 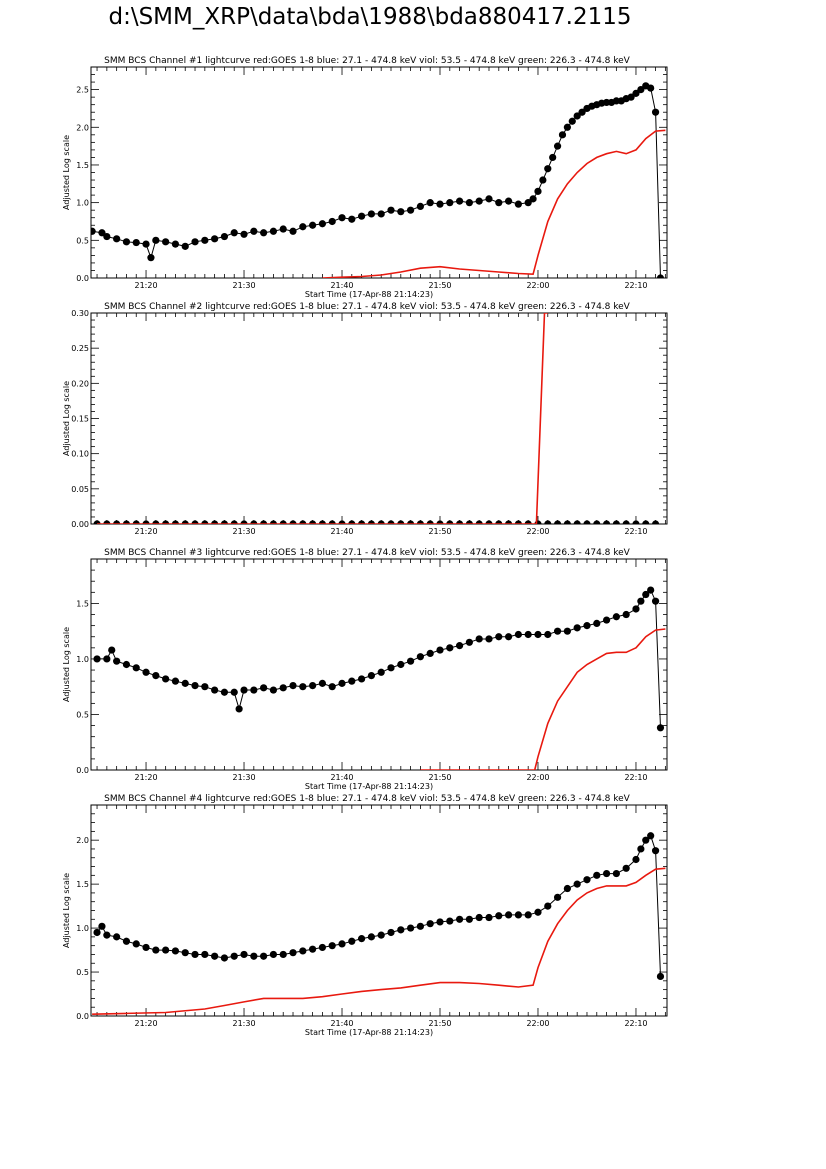 What do you see at coordinates (146, 531) in the screenshot?
I see `x-tick-label: 21:20` at bounding box center [146, 531].